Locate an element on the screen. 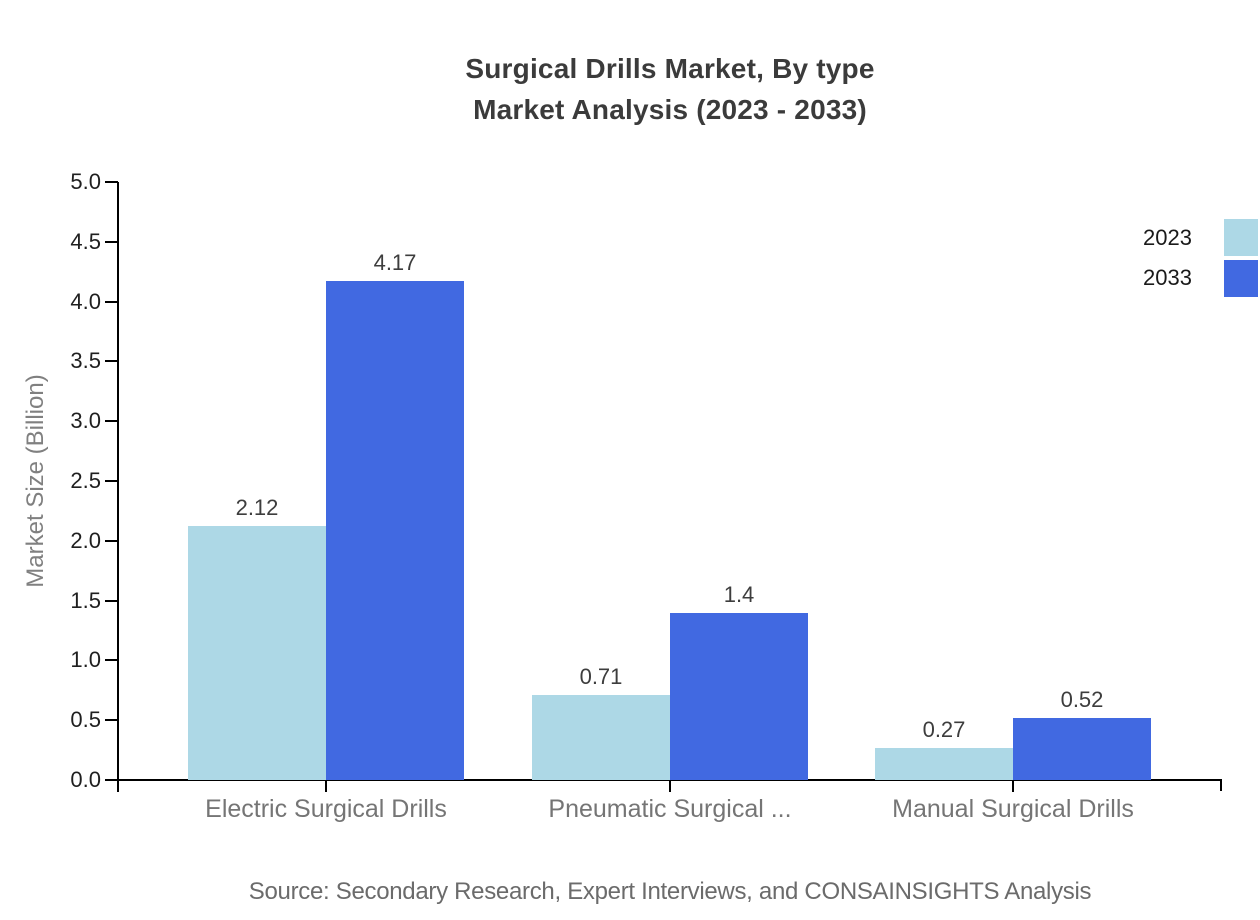 This screenshot has width=1260, height=920. bar-value-label: 0.27 is located at coordinates (944, 729).